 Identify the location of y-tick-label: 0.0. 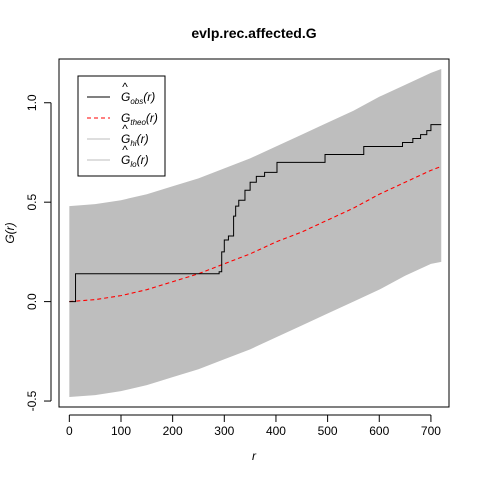
(32, 301).